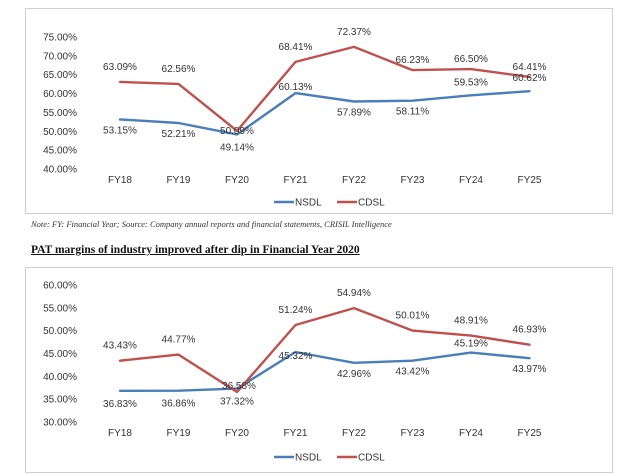 The width and height of the screenshot is (634, 475). Describe the element at coordinates (471, 59) in the screenshot. I see `data-label: 66.50%` at that location.